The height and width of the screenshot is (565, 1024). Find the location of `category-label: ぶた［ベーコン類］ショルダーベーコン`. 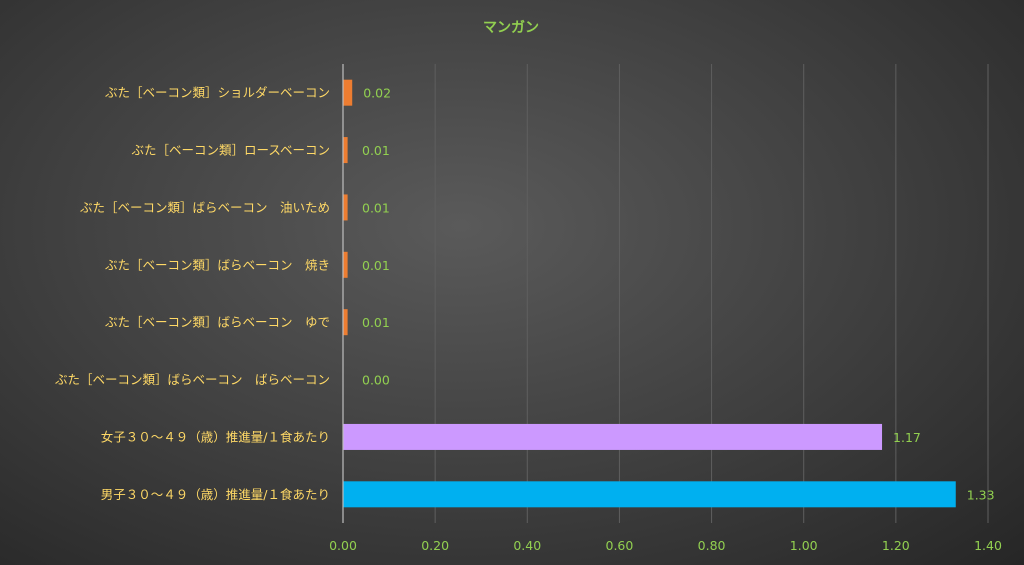

category-label: ぶた［ベーコン類］ショルダーベーコン is located at coordinates (217, 92).